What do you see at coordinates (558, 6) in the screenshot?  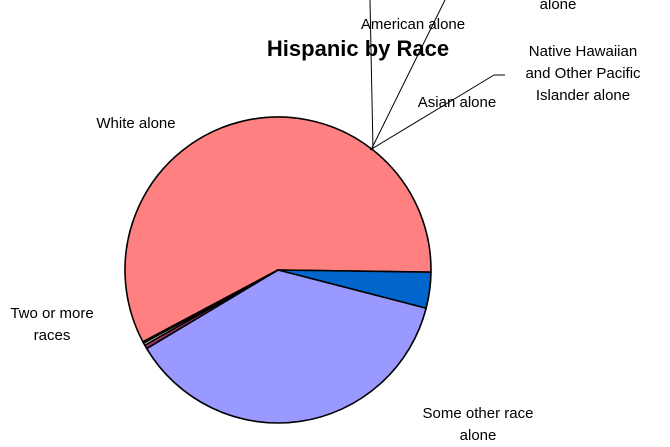 I see `slice-label-4: alone` at bounding box center [558, 6].